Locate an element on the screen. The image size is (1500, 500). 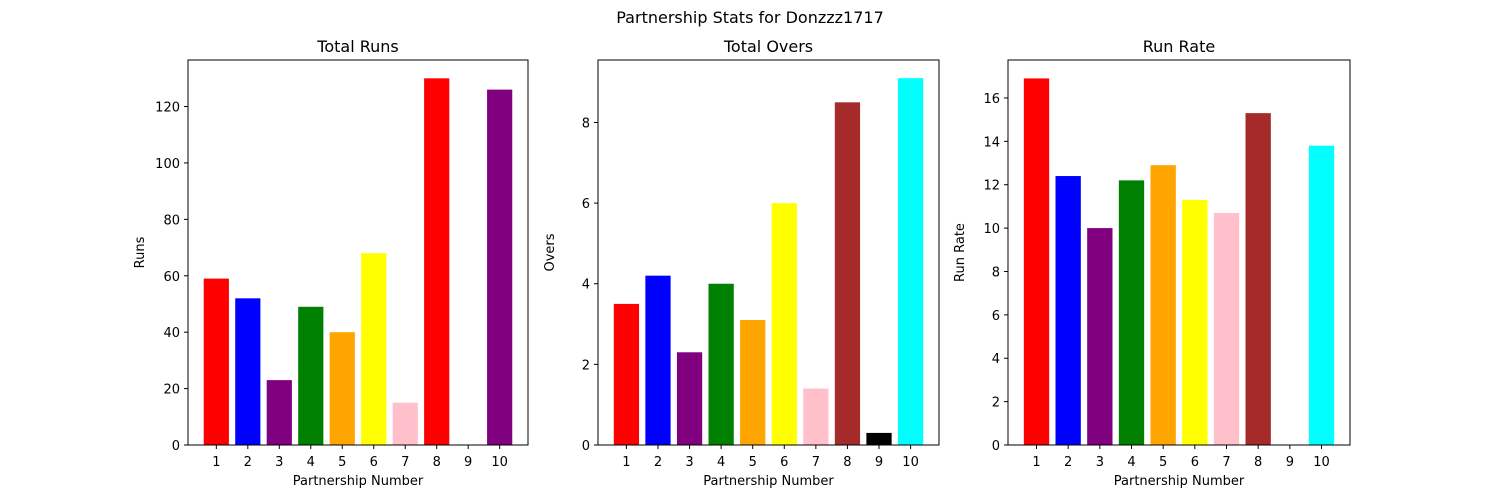
y-tick-label-overs-4: 4 is located at coordinates (586, 285).